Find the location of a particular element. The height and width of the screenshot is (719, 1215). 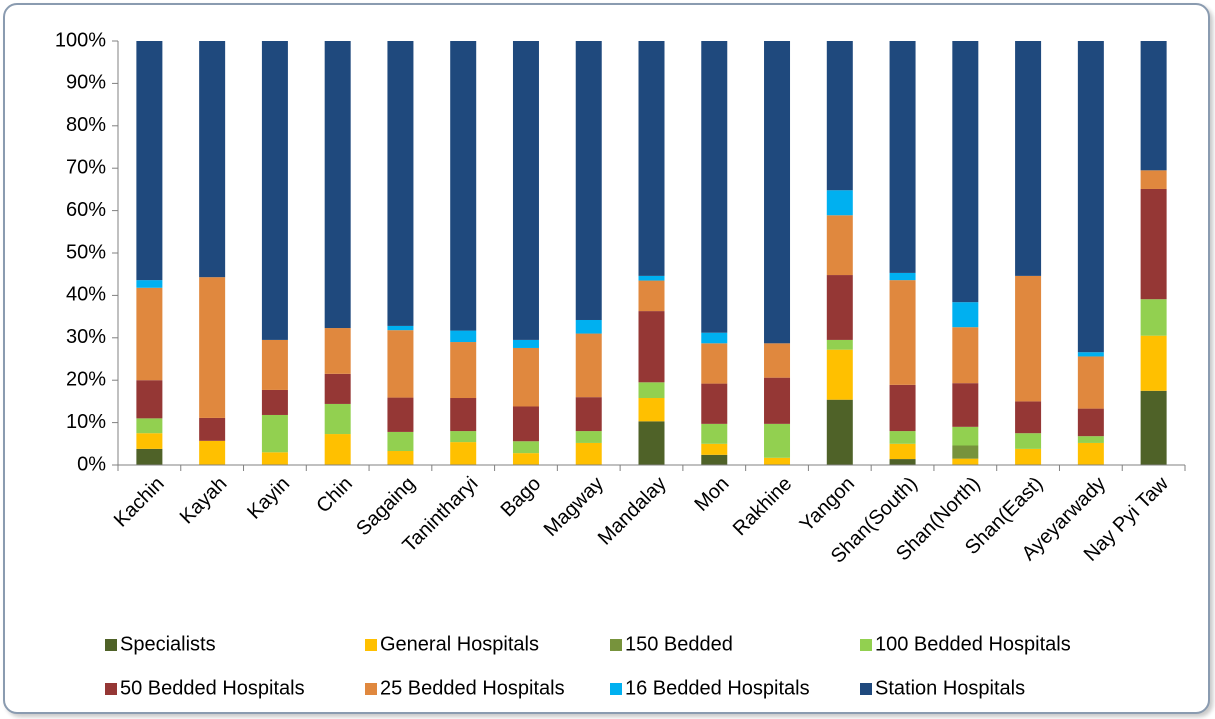

x-tick-label: Mon is located at coordinates (711, 494).